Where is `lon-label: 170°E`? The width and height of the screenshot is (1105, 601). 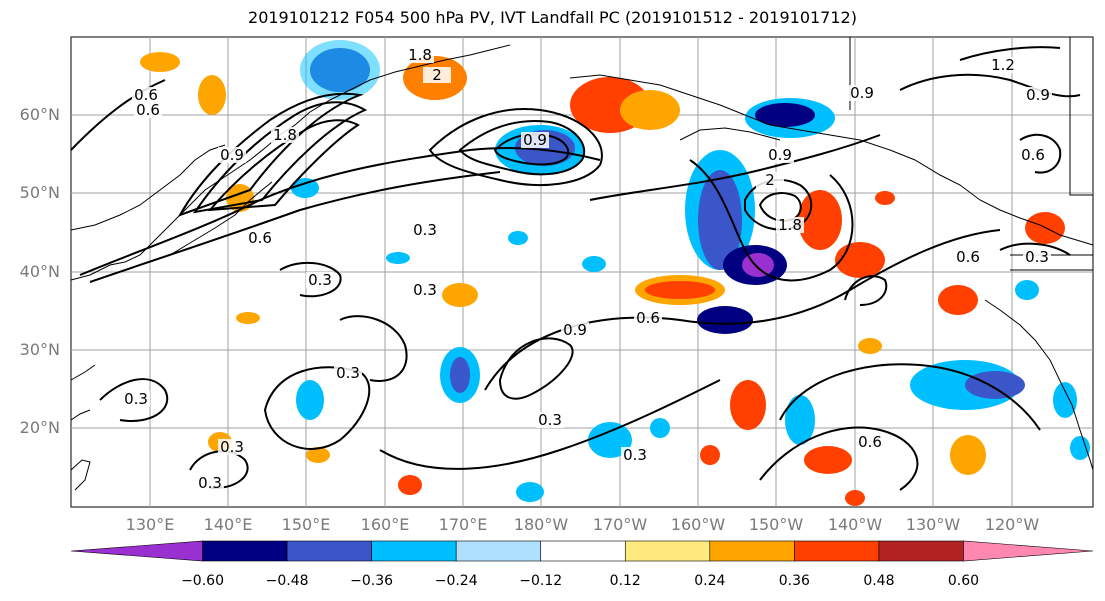 lon-label: 170°E is located at coordinates (463, 524).